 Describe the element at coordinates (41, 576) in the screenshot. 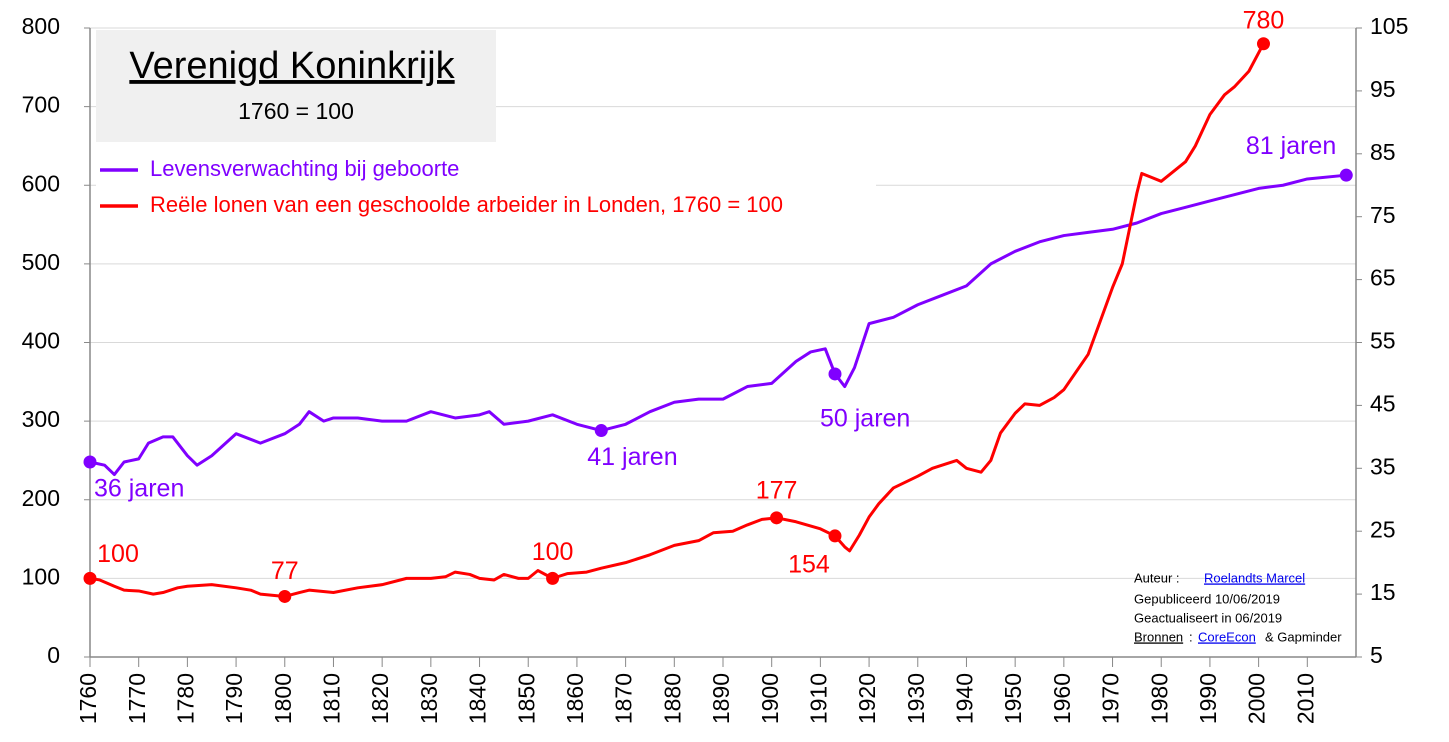

I see `y-tick-label: 100` at that location.